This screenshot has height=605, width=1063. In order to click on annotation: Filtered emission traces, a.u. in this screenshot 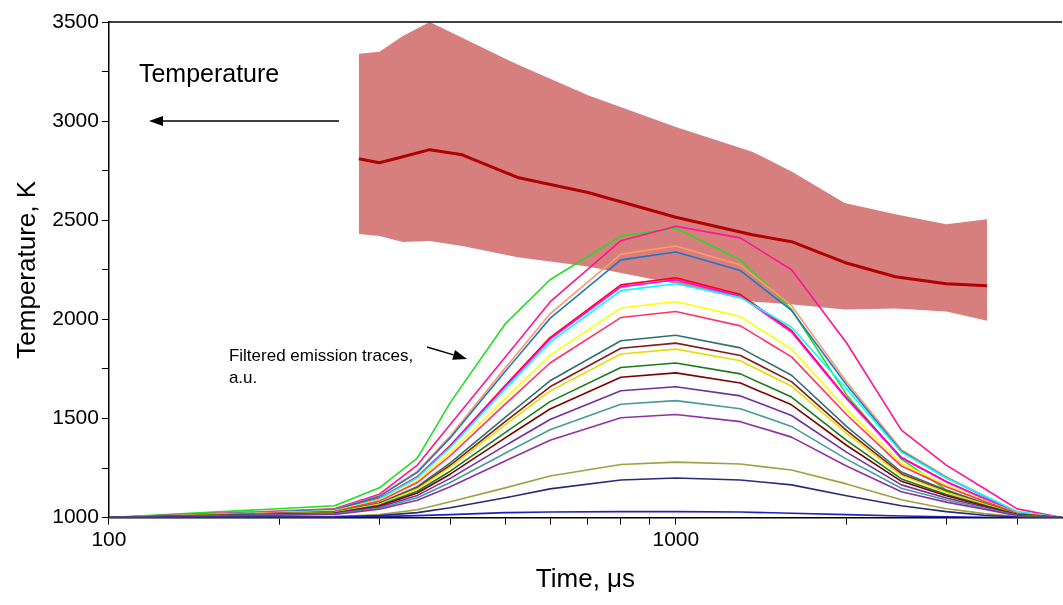, I will do `click(321, 367)`.